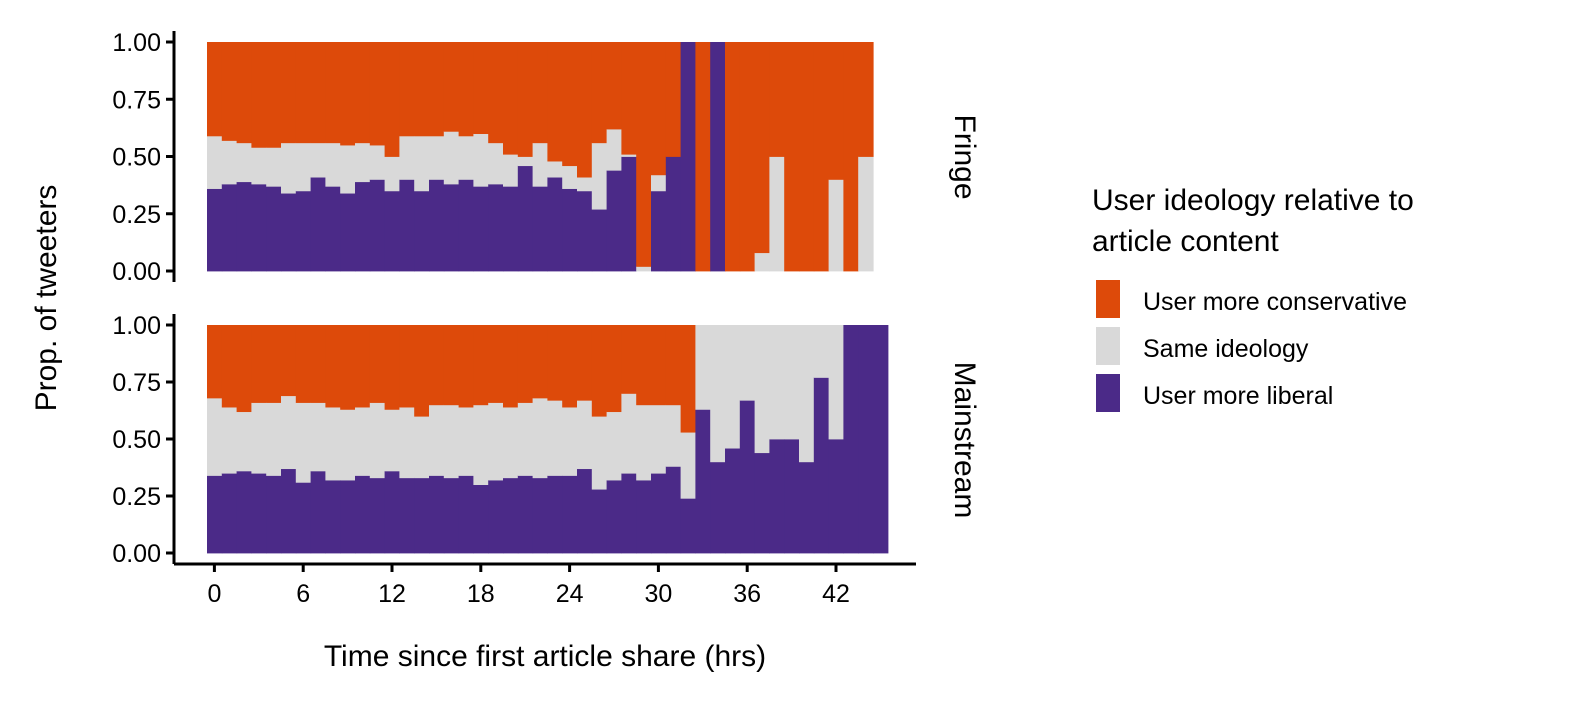 The height and width of the screenshot is (708, 1574). Describe the element at coordinates (629, 513) in the screenshot. I see `bar-liberal-mainstream-h28` at that location.